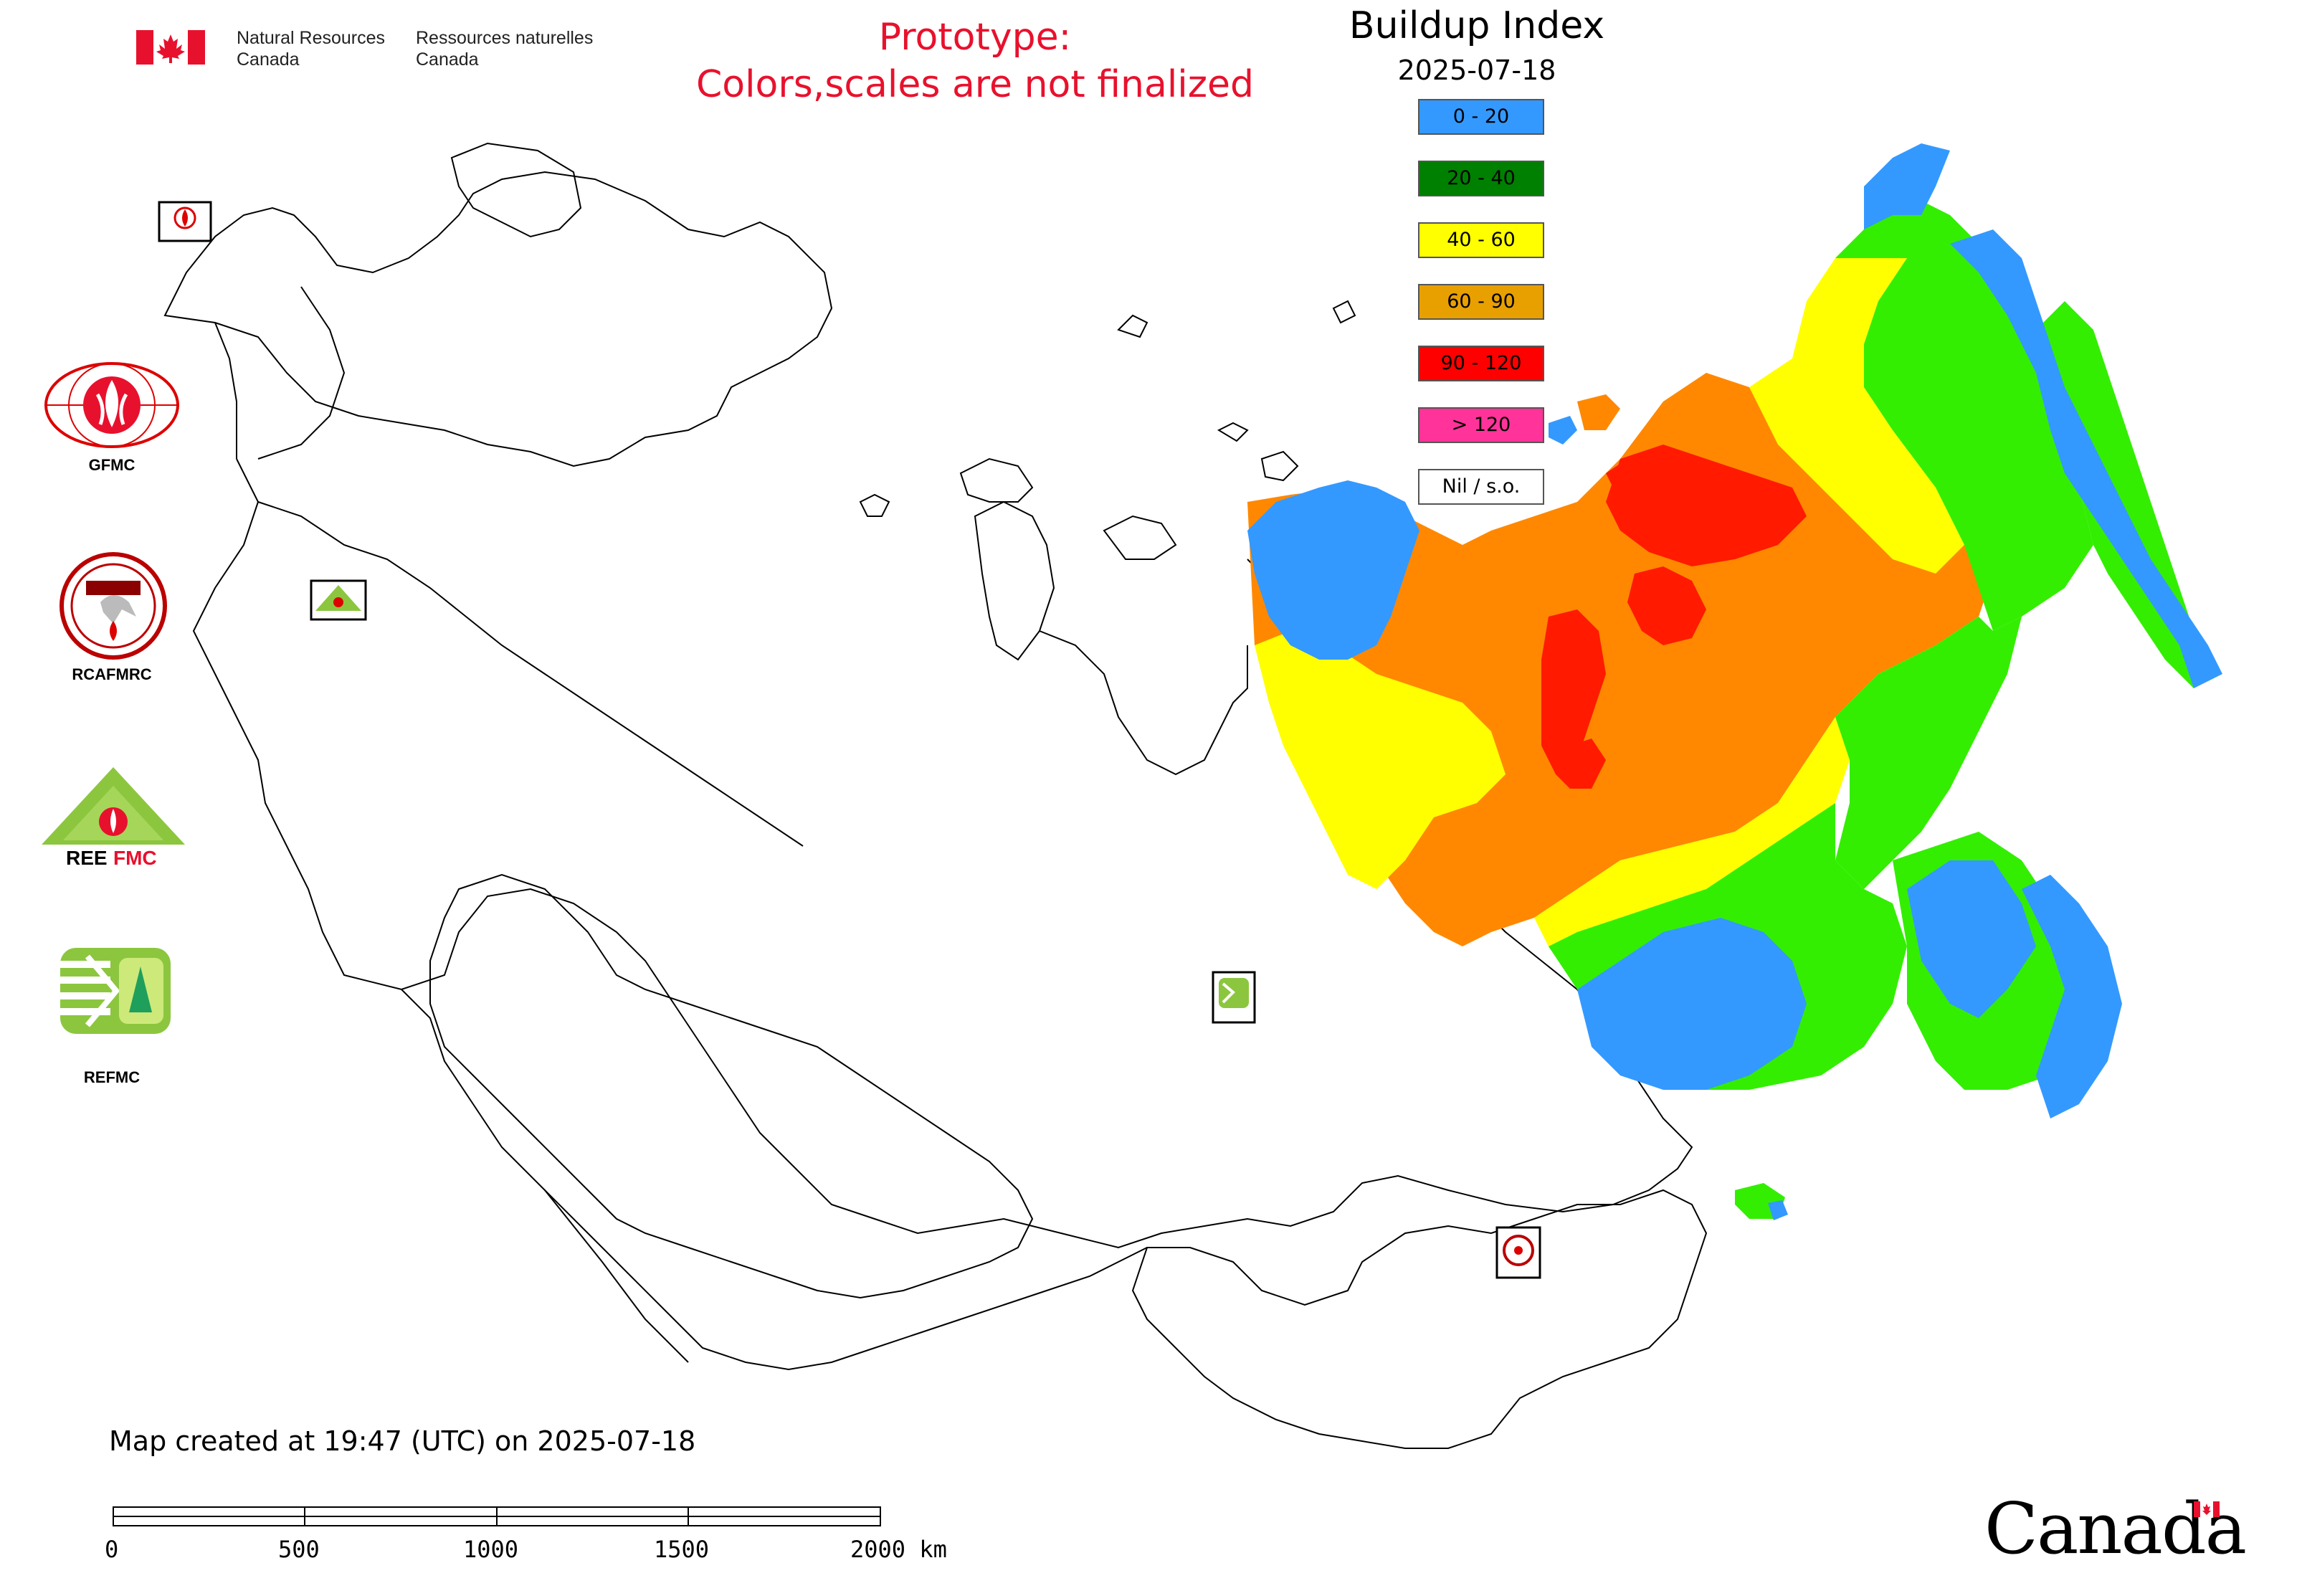 This screenshot has width=2302, height=1596. What do you see at coordinates (1481, 425) in the screenshot?
I see `legend-item-over-120: > 120` at bounding box center [1481, 425].